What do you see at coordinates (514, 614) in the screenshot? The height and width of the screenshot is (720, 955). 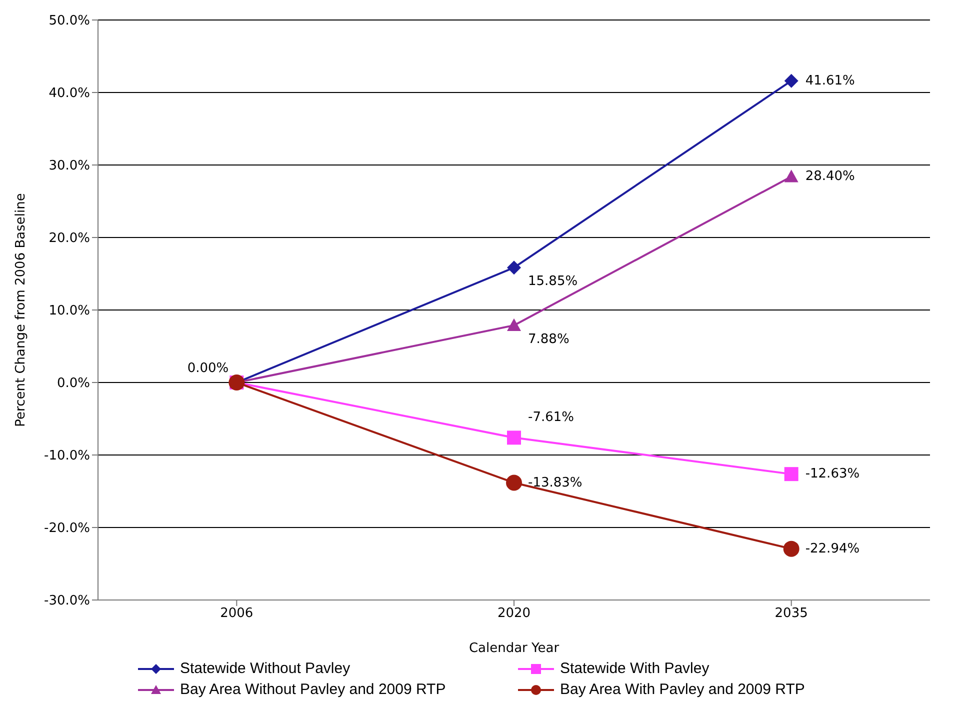 I see `x-tick-label: 2020` at bounding box center [514, 614].